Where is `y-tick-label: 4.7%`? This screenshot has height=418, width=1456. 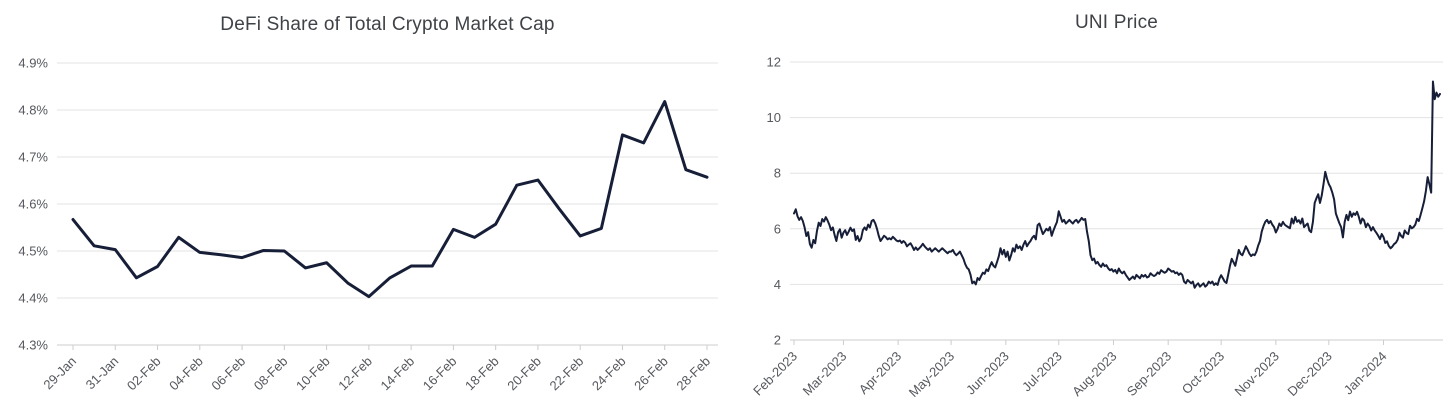 y-tick-label: 4.7% is located at coordinates (33, 157).